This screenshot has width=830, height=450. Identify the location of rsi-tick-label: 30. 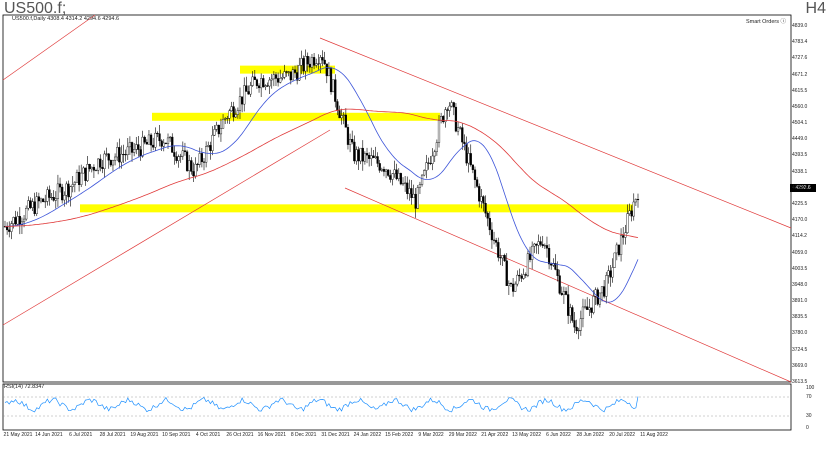
(809, 416).